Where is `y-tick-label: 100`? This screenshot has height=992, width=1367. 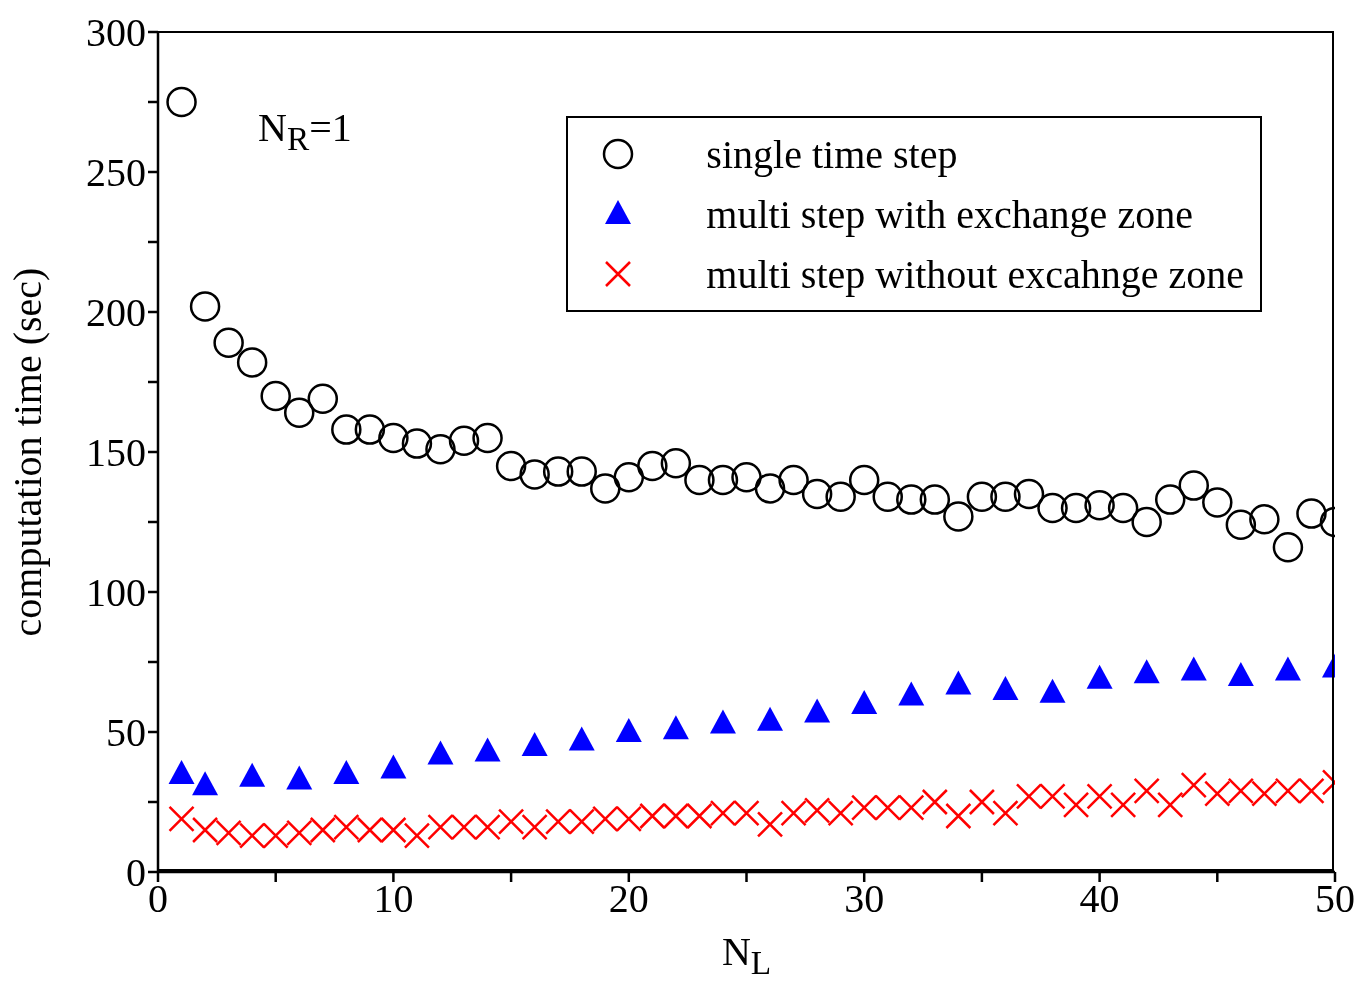 y-tick-label: 100 is located at coordinates (116, 593).